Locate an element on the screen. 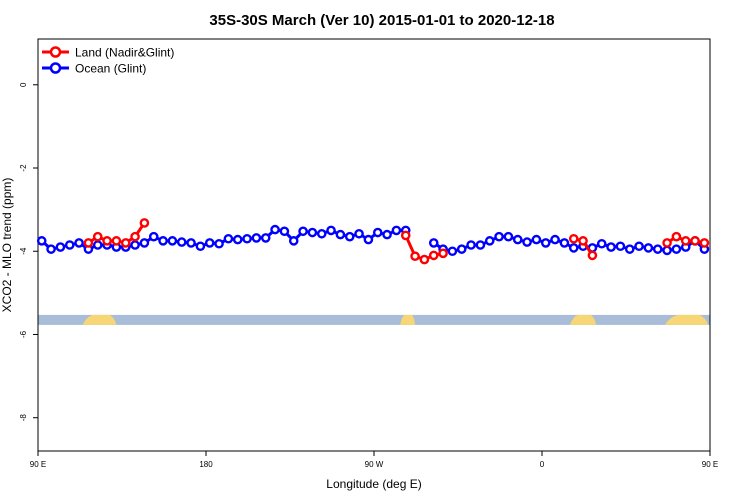  series-ocean is located at coordinates (373, 240).